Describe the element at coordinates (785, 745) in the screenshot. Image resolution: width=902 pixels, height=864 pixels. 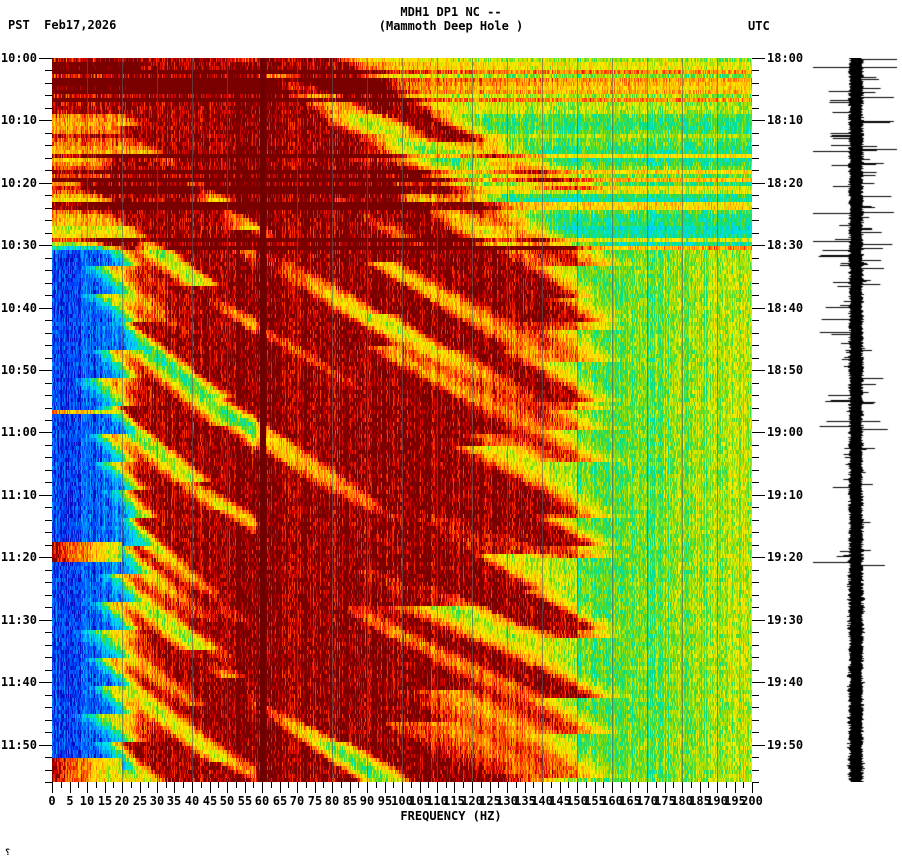
I see `time-label-utc: 19:50` at that location.